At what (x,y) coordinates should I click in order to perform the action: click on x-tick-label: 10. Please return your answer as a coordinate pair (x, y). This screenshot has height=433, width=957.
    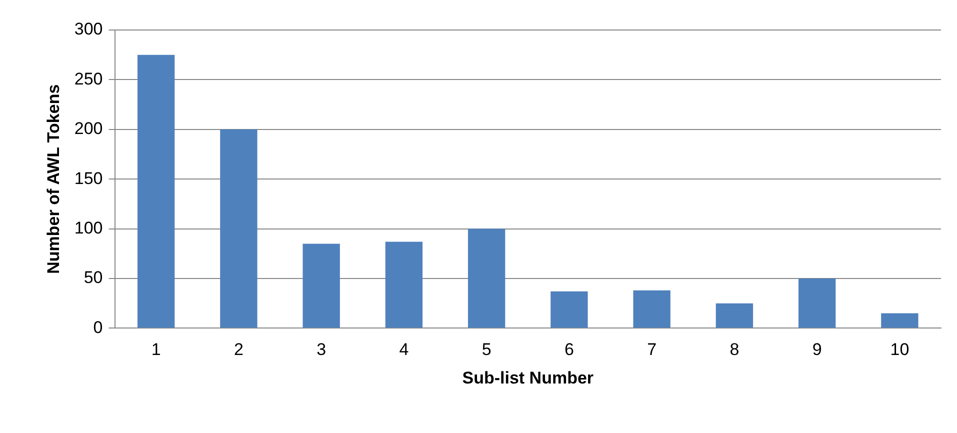
    Looking at the image, I should click on (900, 350).